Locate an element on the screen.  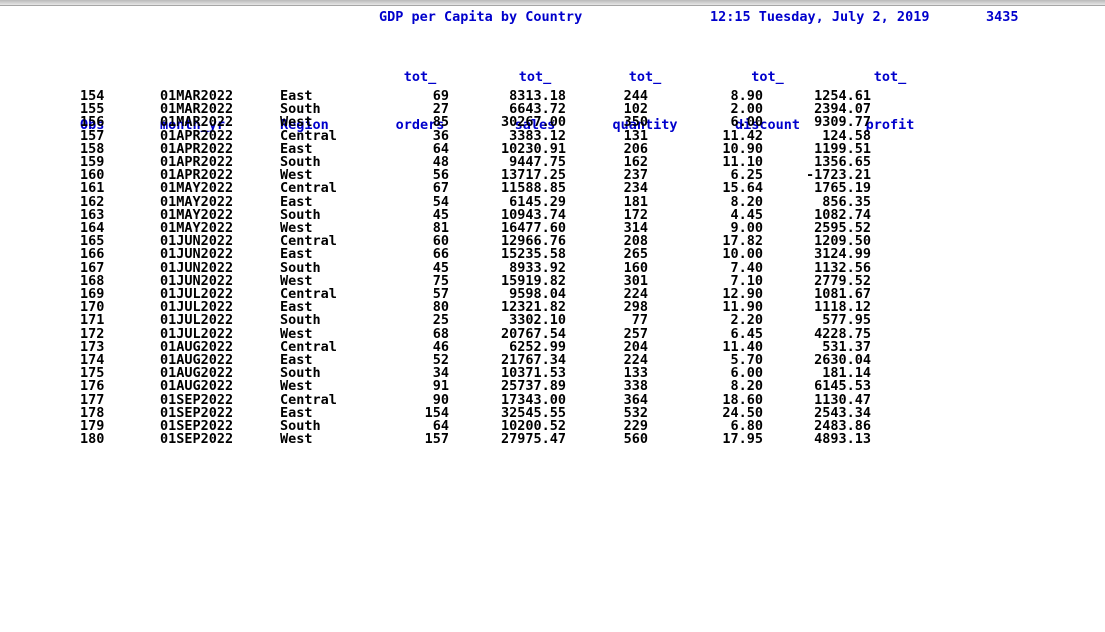
cell-tot-discount: 17.95 is located at coordinates (742, 439).